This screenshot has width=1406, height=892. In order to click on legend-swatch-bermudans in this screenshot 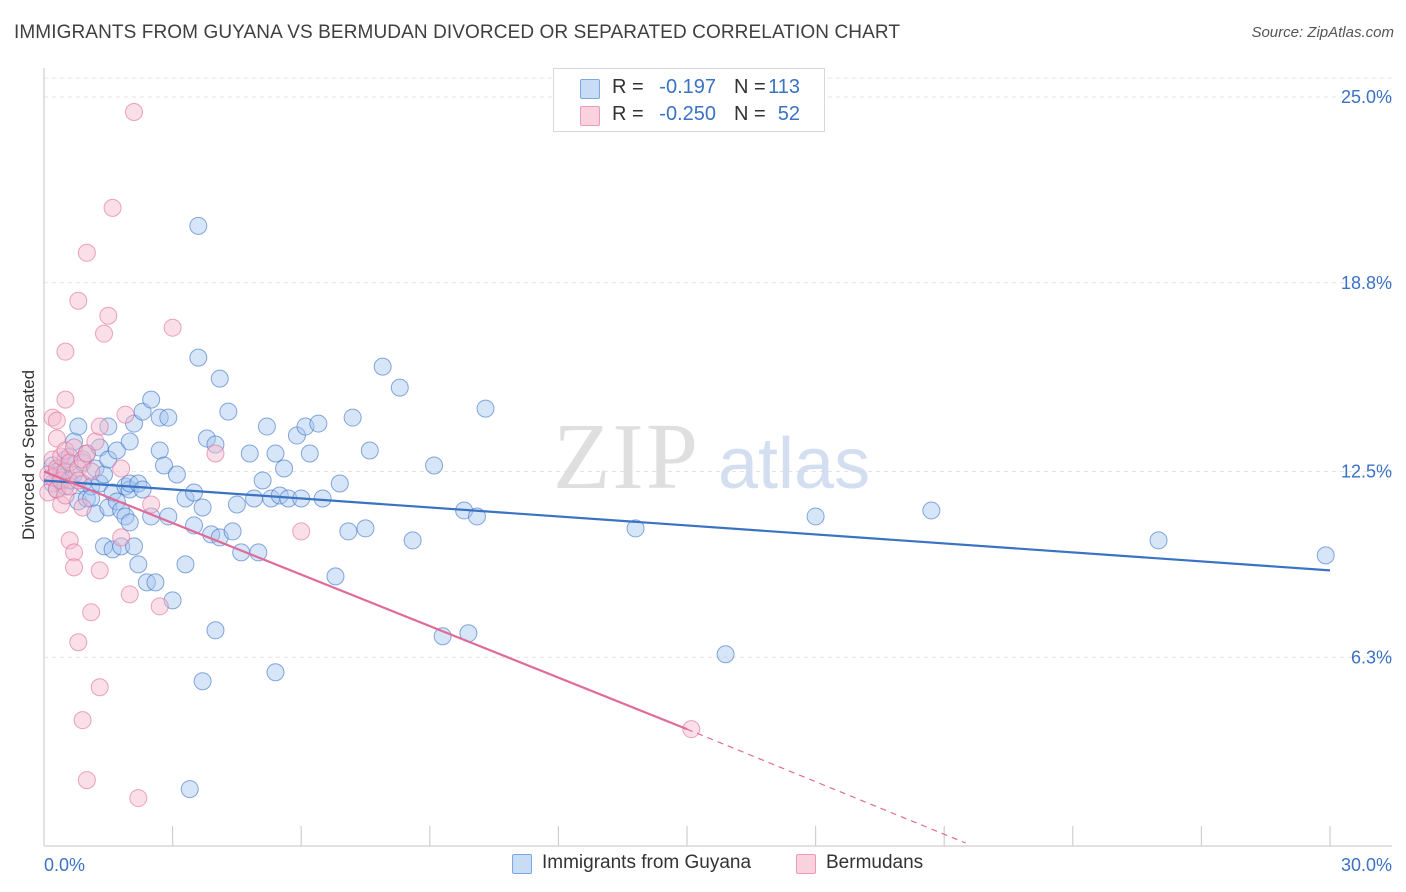, I will do `click(590, 116)`.